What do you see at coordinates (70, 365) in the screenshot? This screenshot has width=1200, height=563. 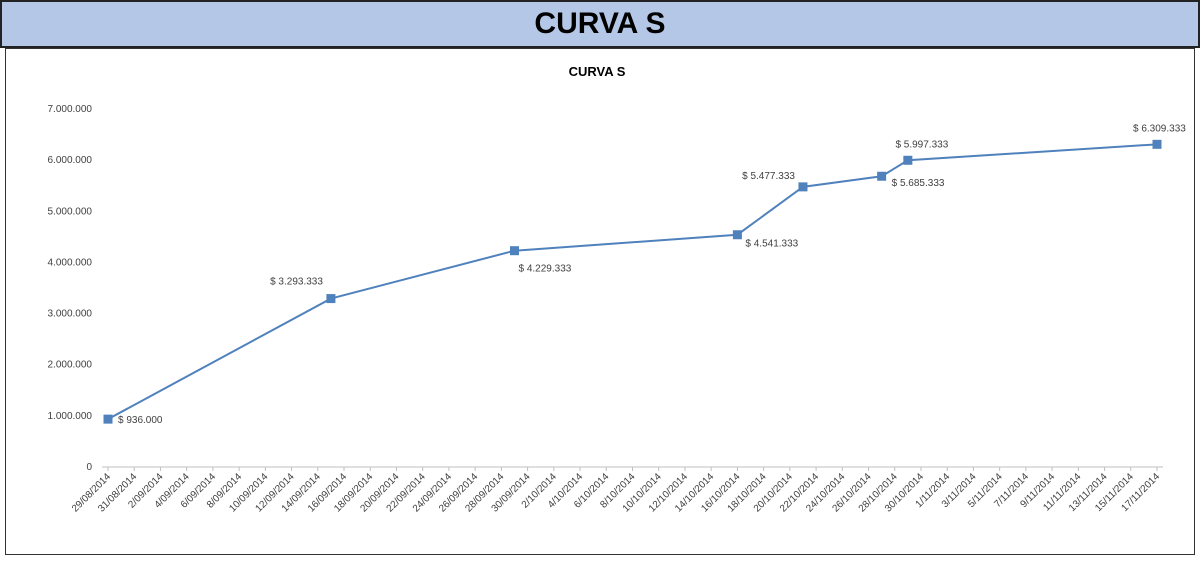 I see `y-tick-label: 2.000.000` at bounding box center [70, 365].